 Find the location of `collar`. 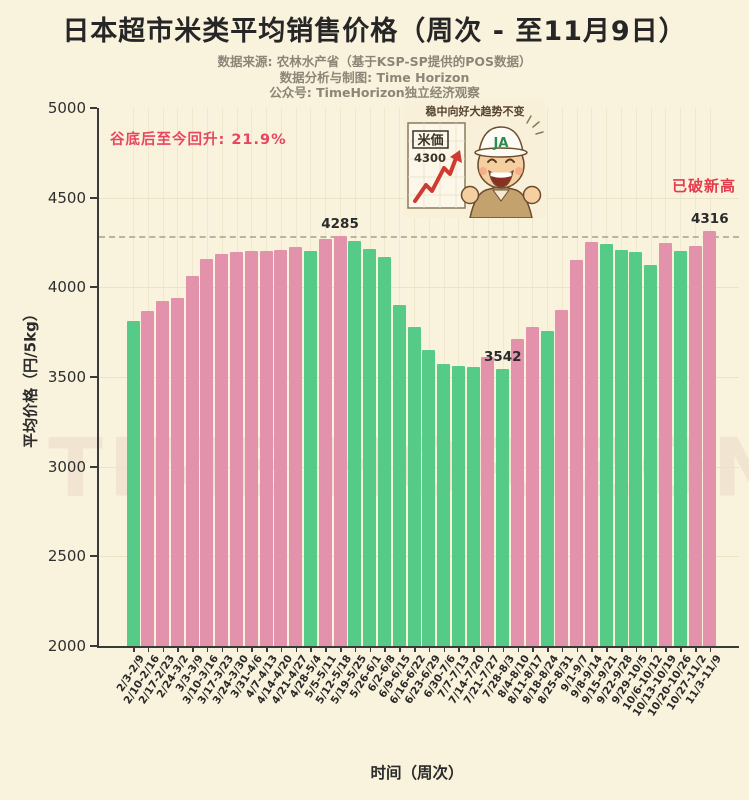

collar is located at coordinates (501, 195).